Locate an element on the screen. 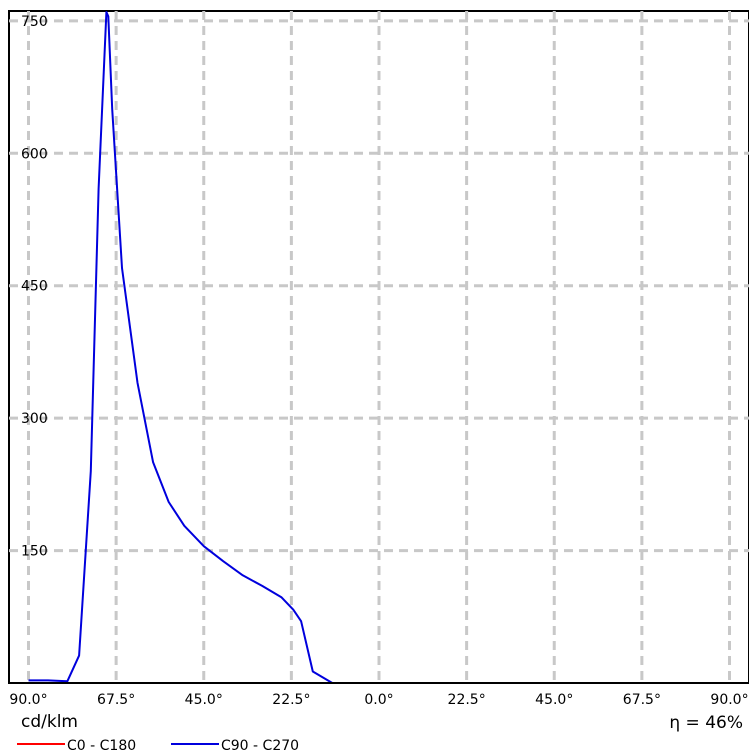 The image size is (749, 755). y-tick-label: 150 is located at coordinates (34, 552).